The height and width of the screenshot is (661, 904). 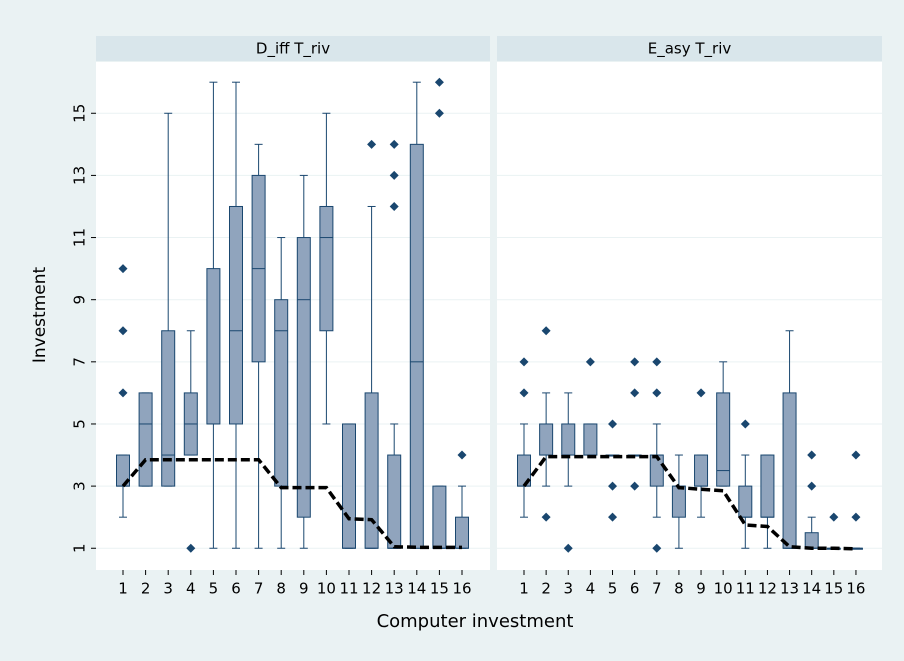 I want to click on x-tick-label: 5, so click(x=613, y=589).